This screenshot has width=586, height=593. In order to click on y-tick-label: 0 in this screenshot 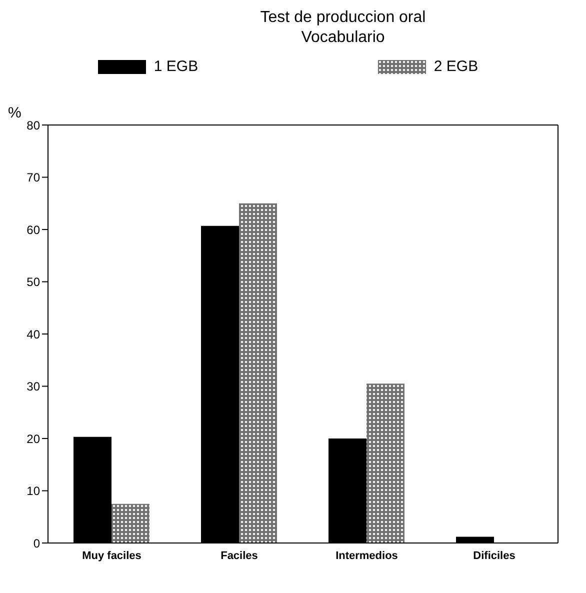, I will do `click(36, 543)`.